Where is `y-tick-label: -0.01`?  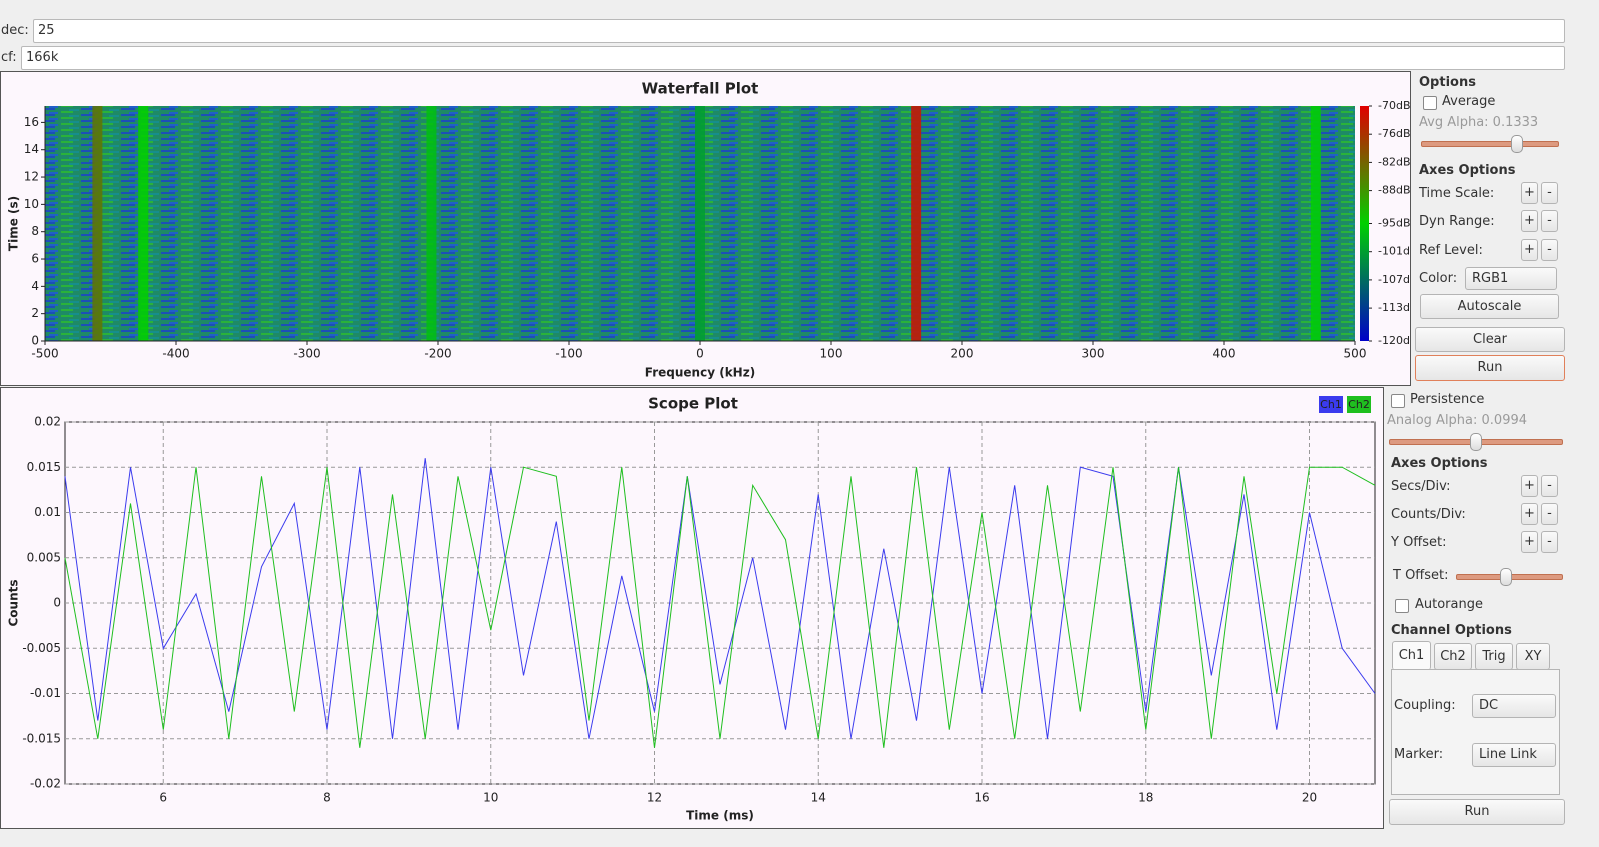 y-tick-label: -0.01 is located at coordinates (45, 693).